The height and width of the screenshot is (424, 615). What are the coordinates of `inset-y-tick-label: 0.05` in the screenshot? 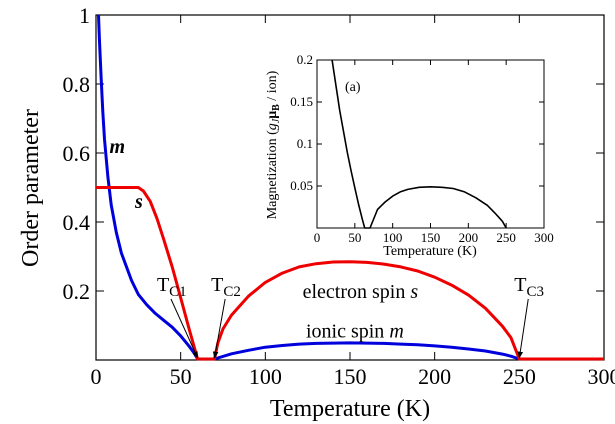 It's located at (301, 185).